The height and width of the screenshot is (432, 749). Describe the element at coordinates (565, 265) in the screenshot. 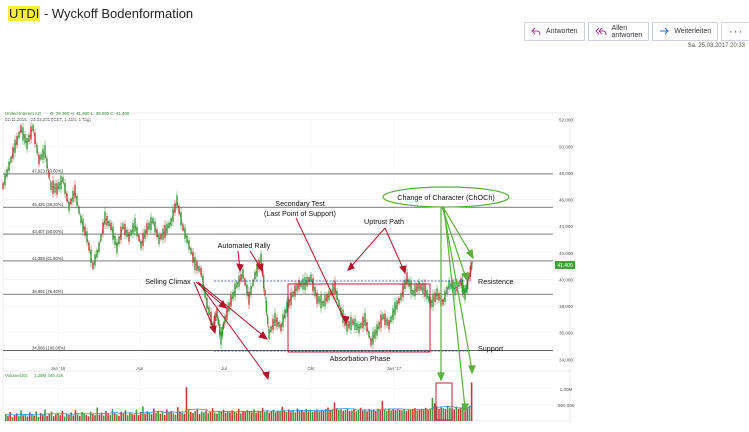

I see `last-price-tag` at that location.